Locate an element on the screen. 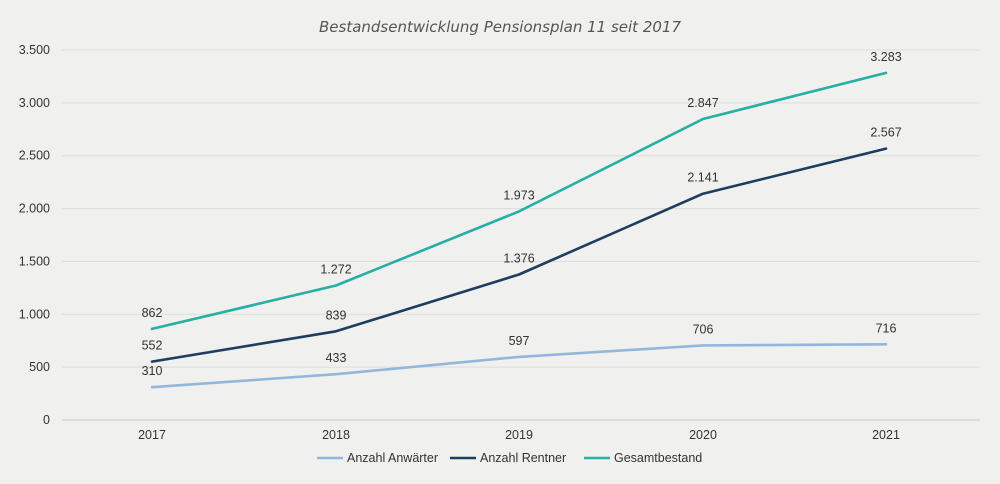  data-label: 839 is located at coordinates (336, 315).